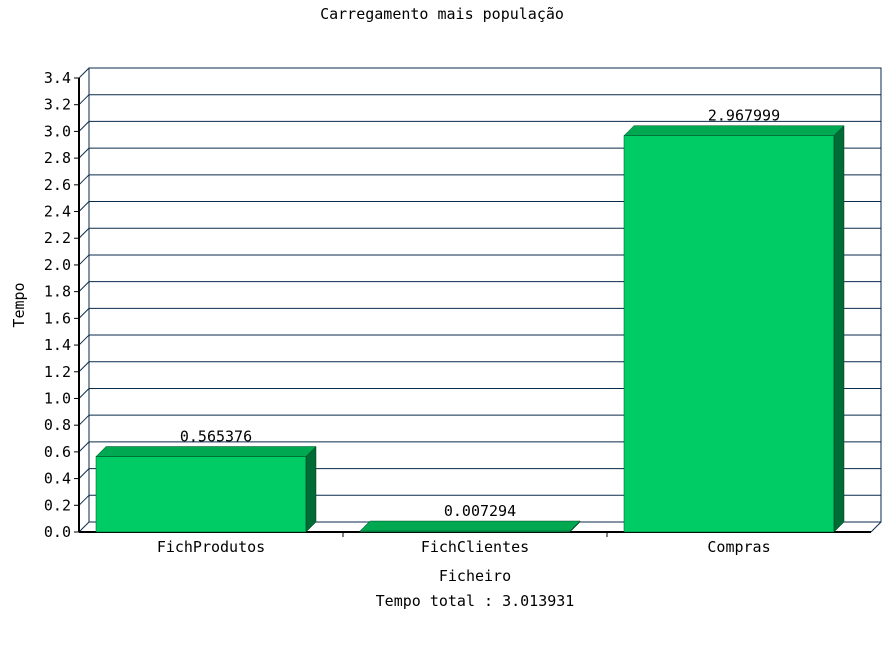 This screenshot has height=650, width=884. Describe the element at coordinates (57, 318) in the screenshot. I see `y-tick-label: 1.6` at that location.